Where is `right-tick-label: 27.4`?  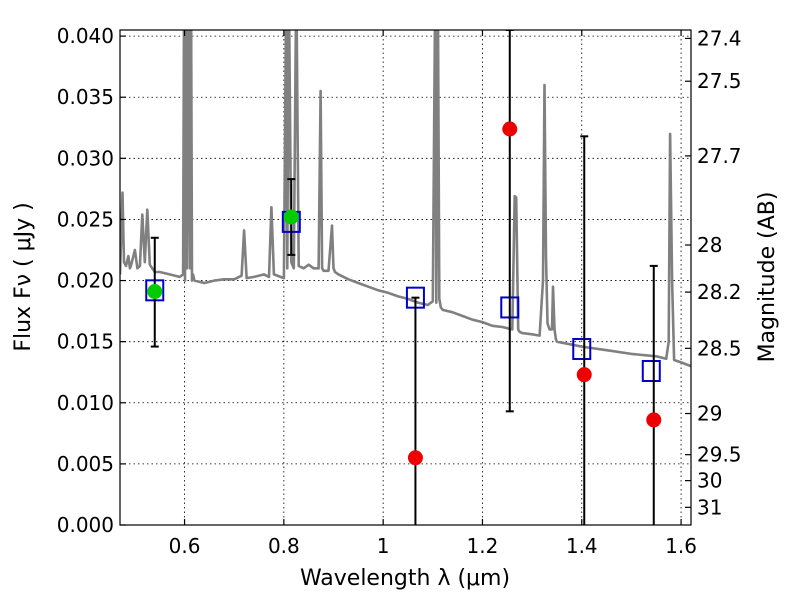 right-tick-label: 27.4 is located at coordinates (719, 38).